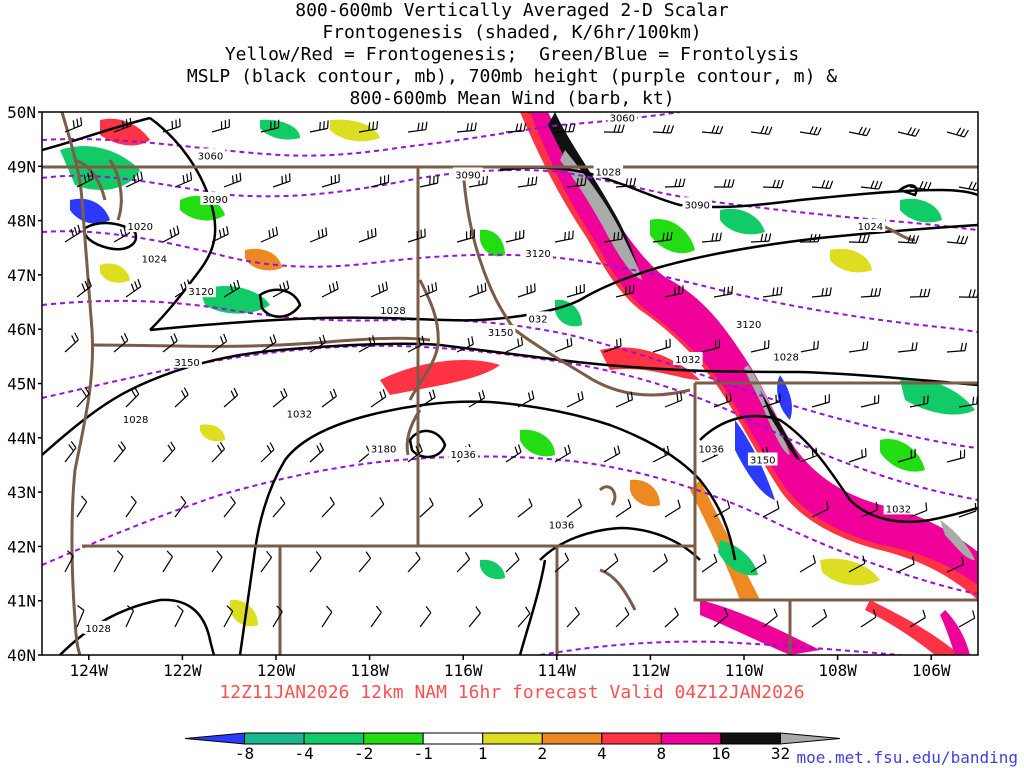 This screenshot has width=1024, height=768. I want to click on mslp-contour-label: 1028, so click(785, 357).